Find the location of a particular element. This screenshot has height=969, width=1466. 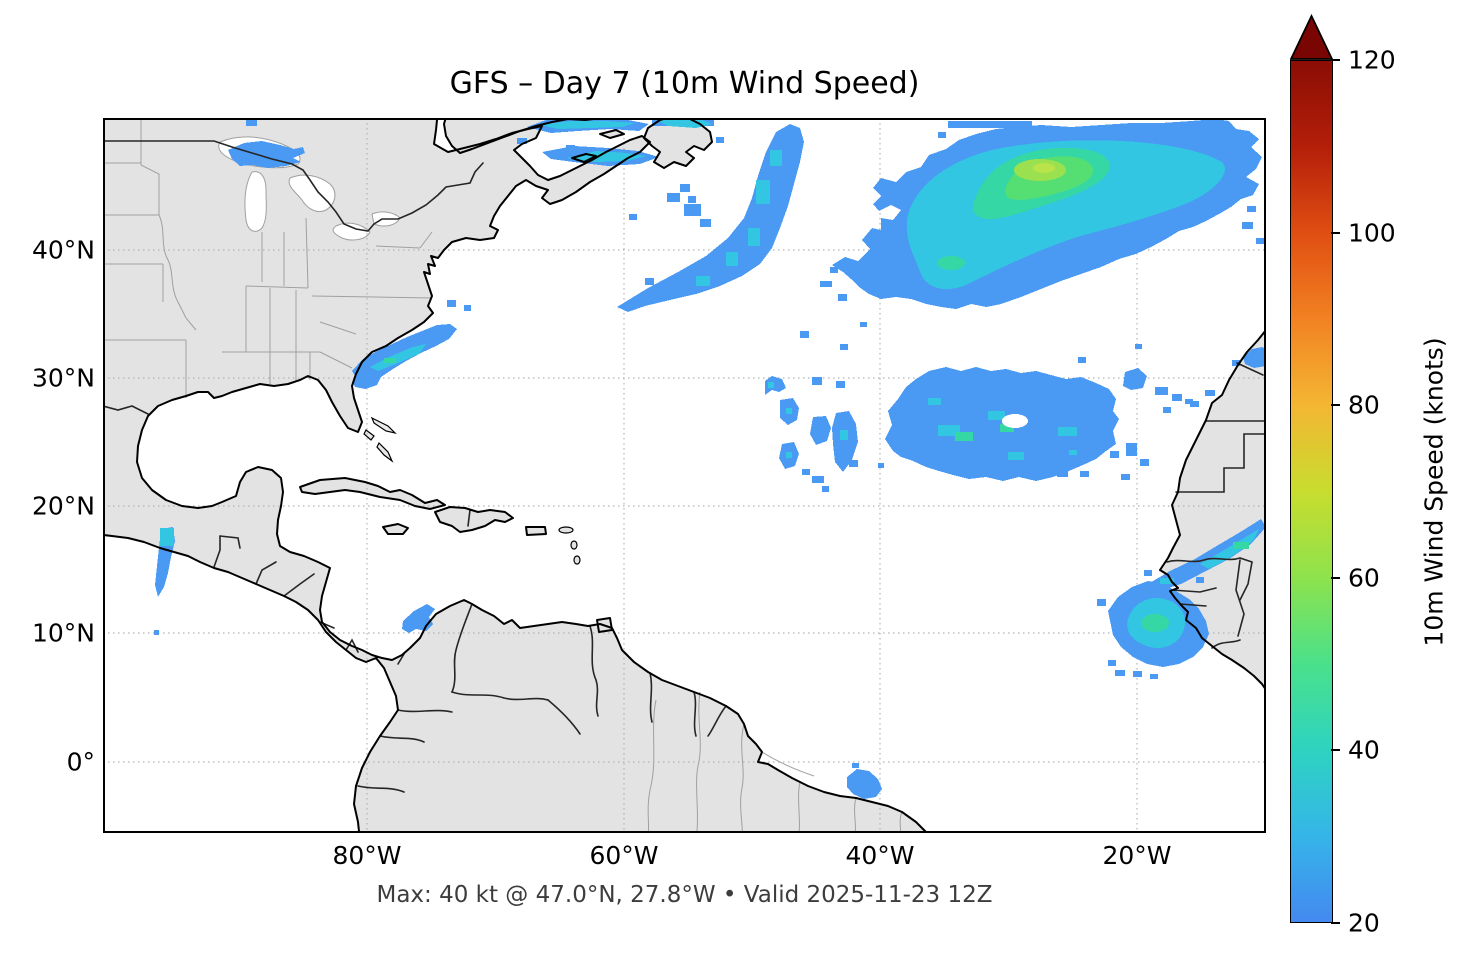

us-canada-border is located at coordinates (293, 186).